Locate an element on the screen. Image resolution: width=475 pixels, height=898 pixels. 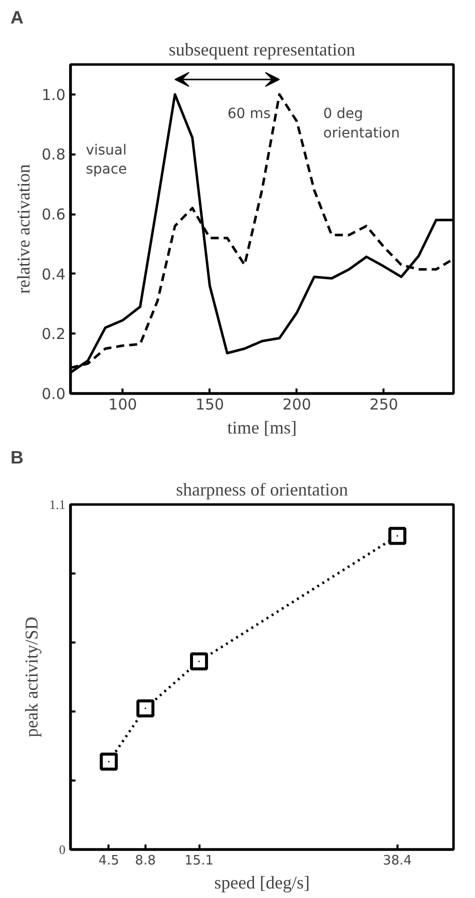
chart-title: sharpness of orientation is located at coordinates (262, 490).